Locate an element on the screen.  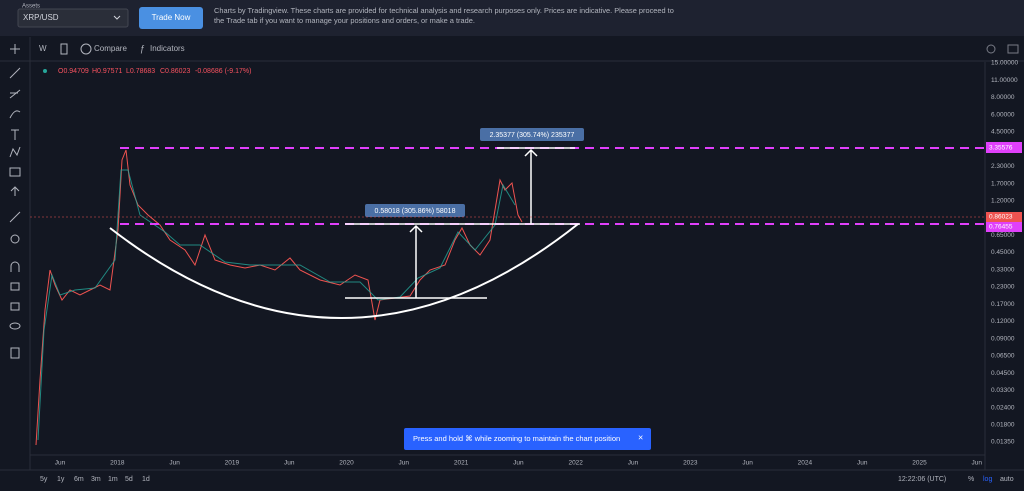
visibility-tool is located at coordinates (15, 326).